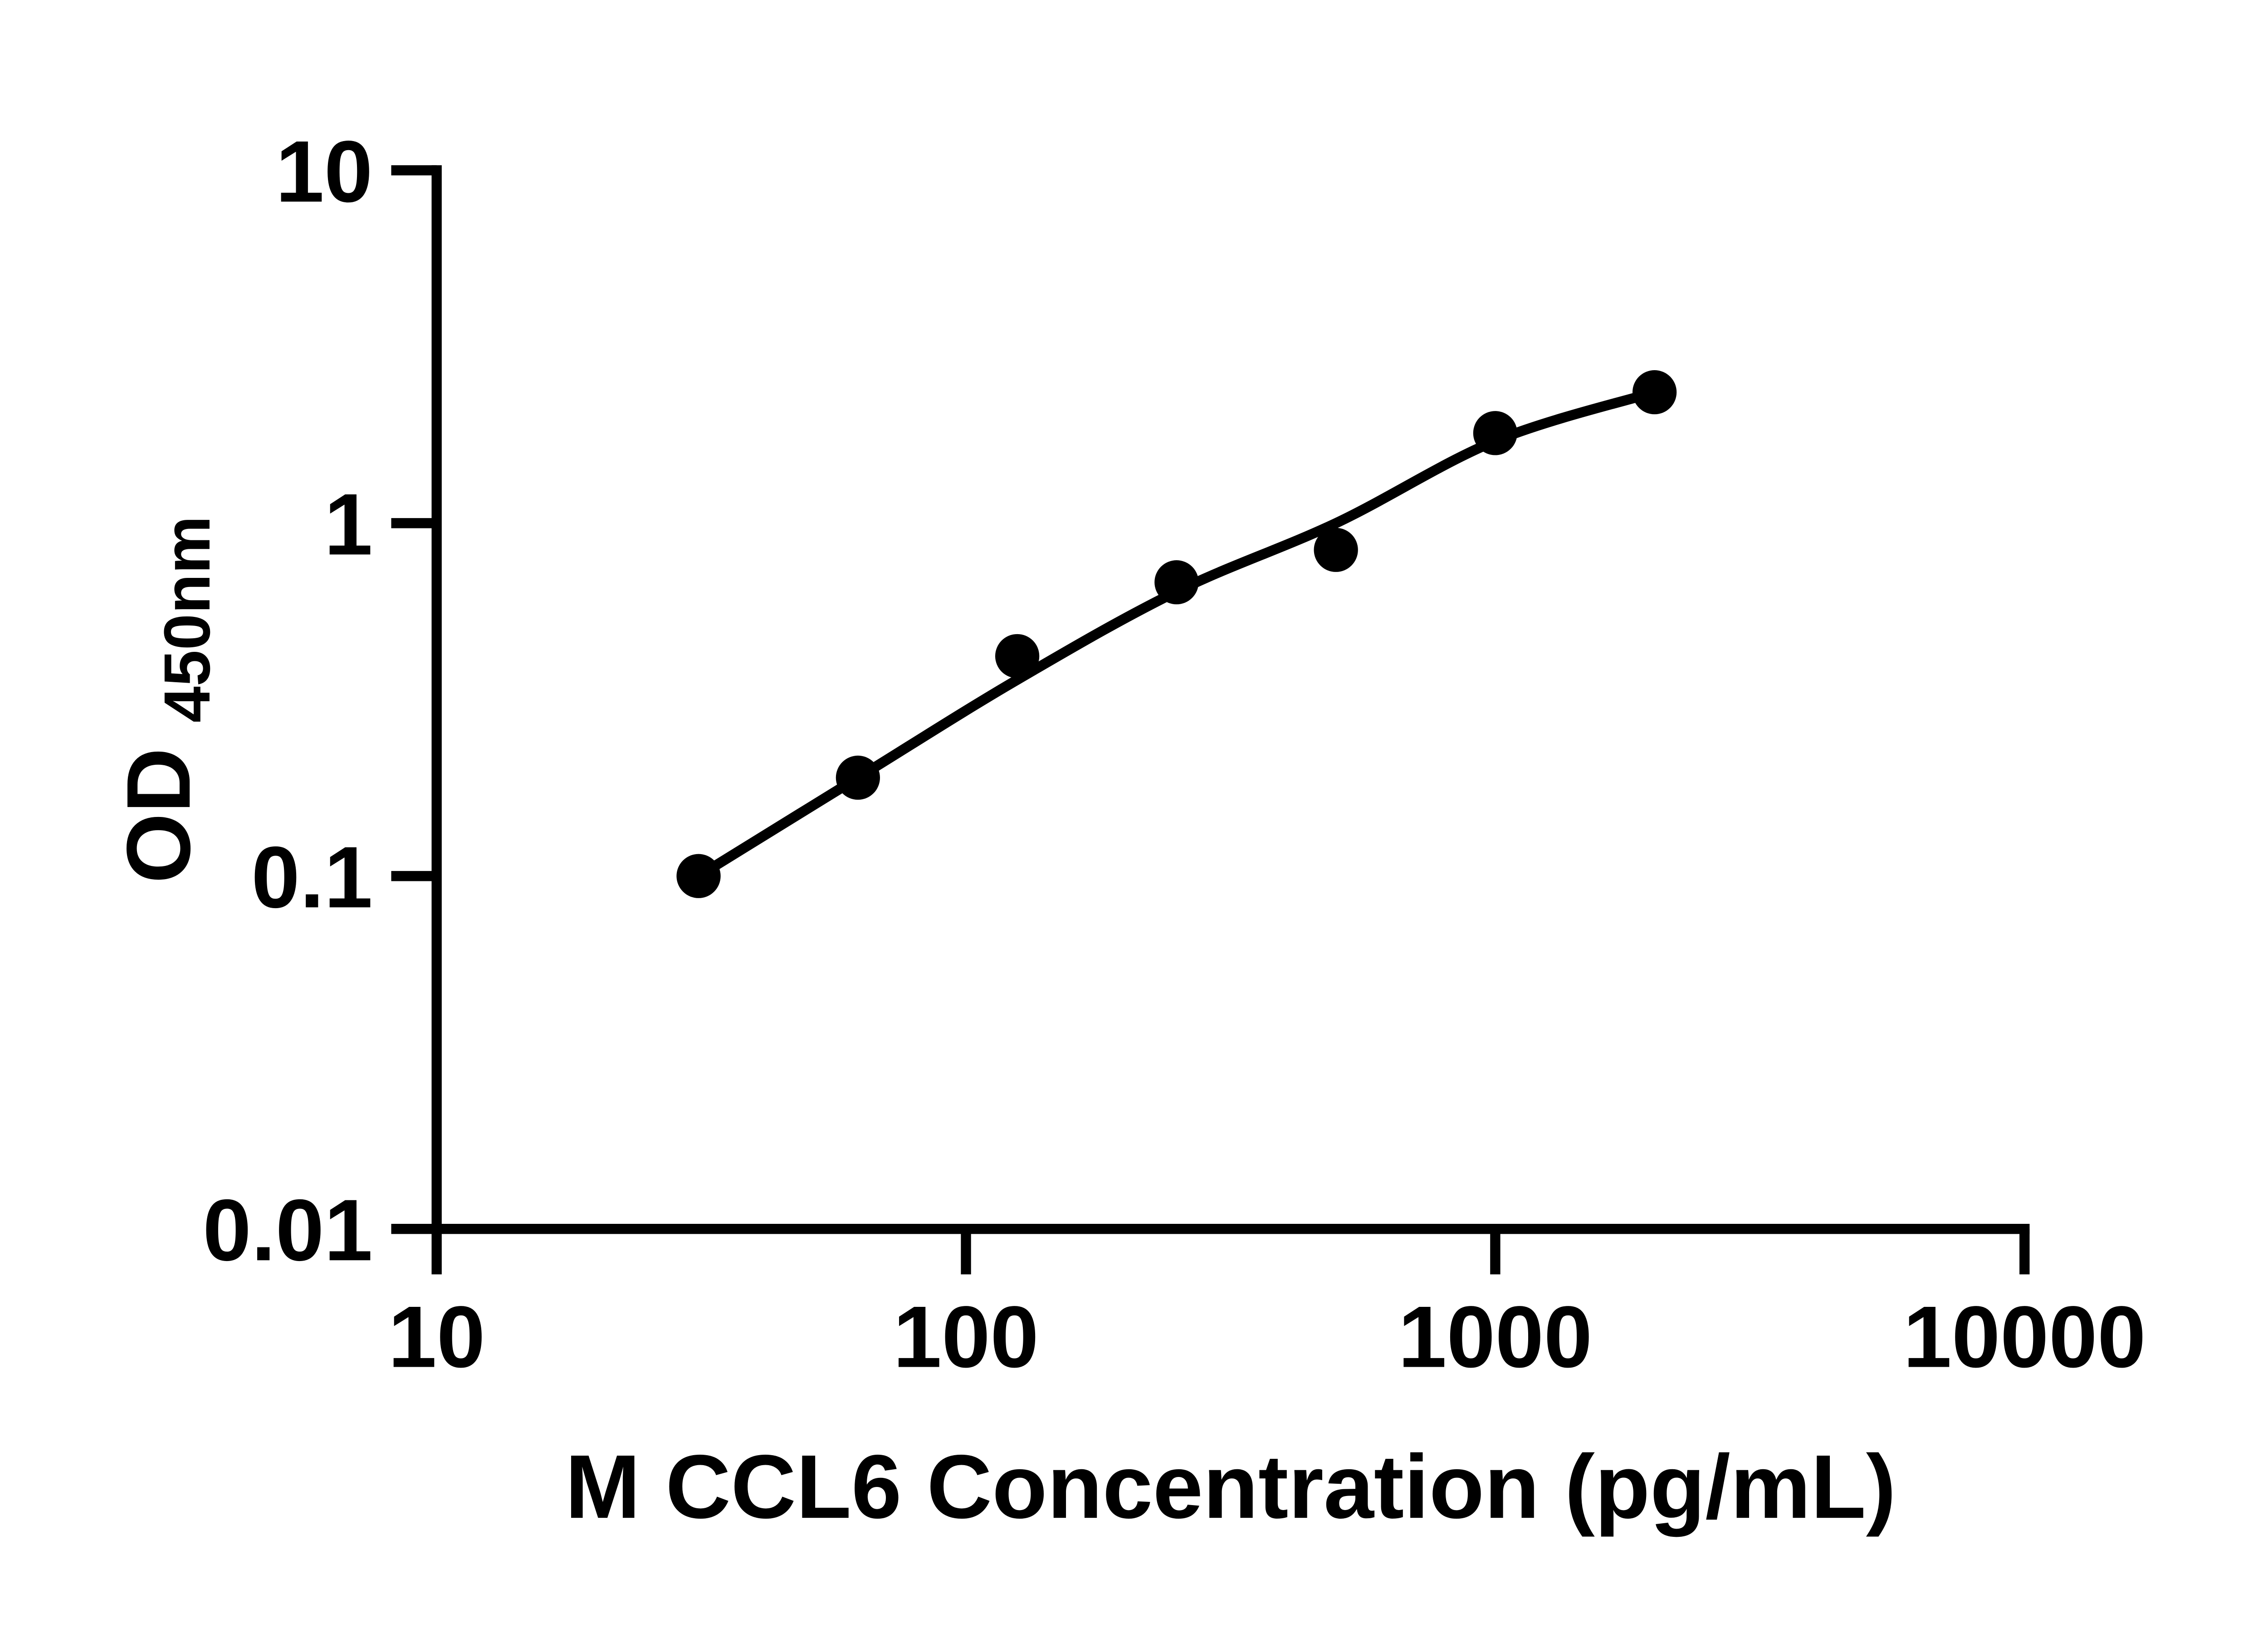 This screenshot has height=1633, width=2268. What do you see at coordinates (436, 1337) in the screenshot?
I see `x-tick-label: 10` at bounding box center [436, 1337].